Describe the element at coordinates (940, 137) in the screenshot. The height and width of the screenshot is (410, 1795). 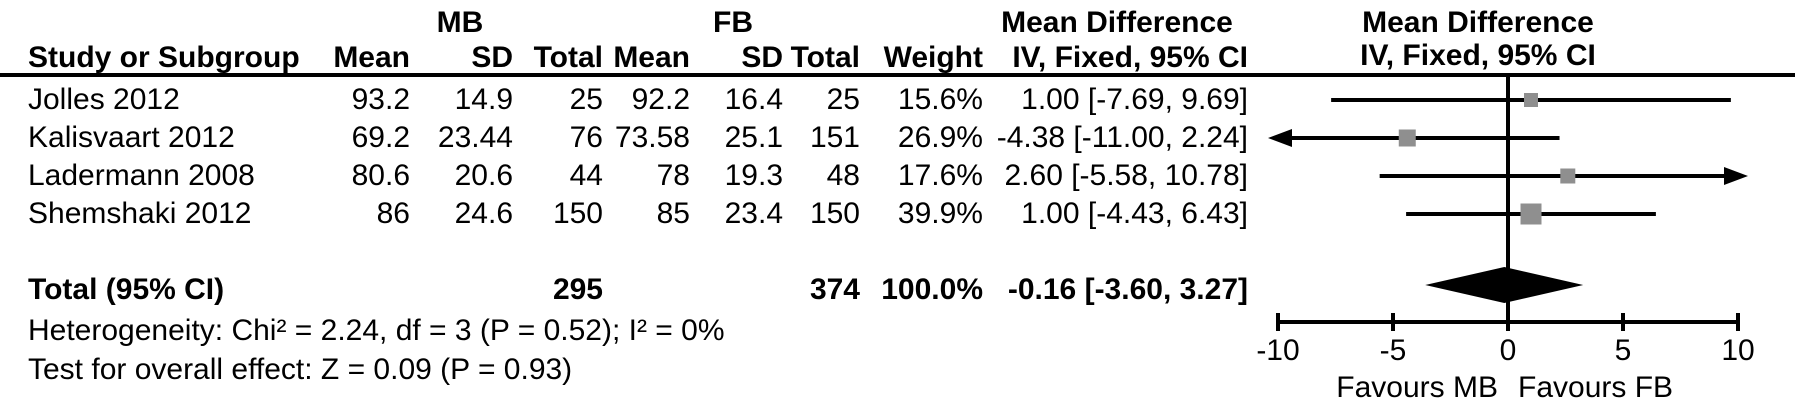
I see `cell-weight: 26.9%` at that location.